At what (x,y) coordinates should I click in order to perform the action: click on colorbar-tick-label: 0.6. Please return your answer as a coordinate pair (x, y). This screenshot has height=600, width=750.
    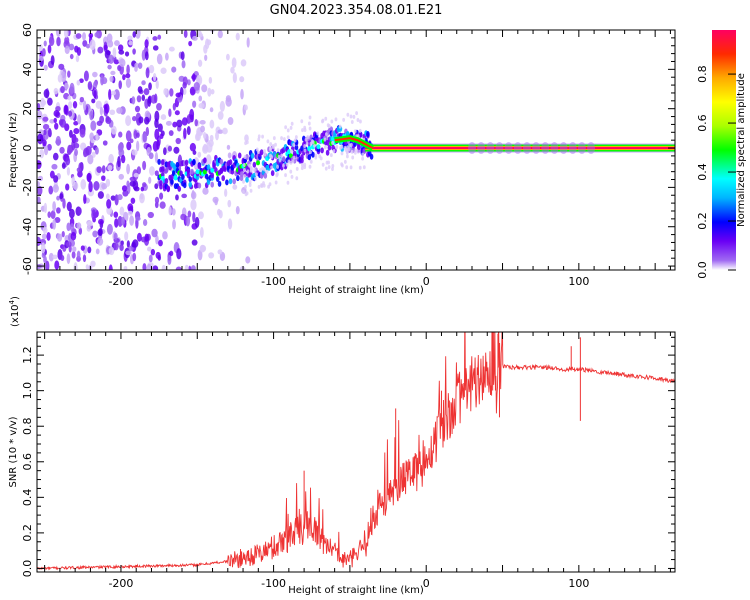
    Looking at the image, I should click on (702, 122).